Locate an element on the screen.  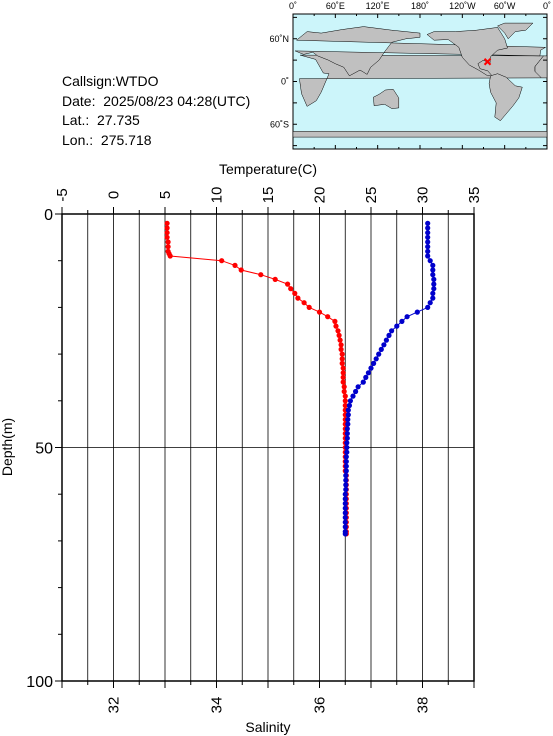
temperature-tick-label: 35 is located at coordinates (474, 195).